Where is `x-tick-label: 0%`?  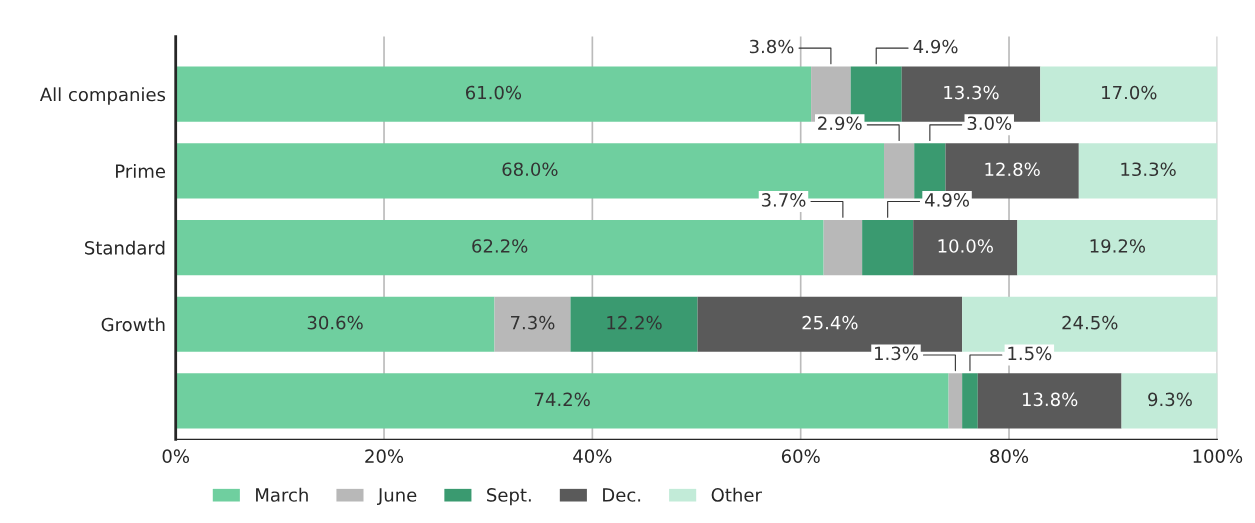 x-tick-label: 0% is located at coordinates (176, 456).